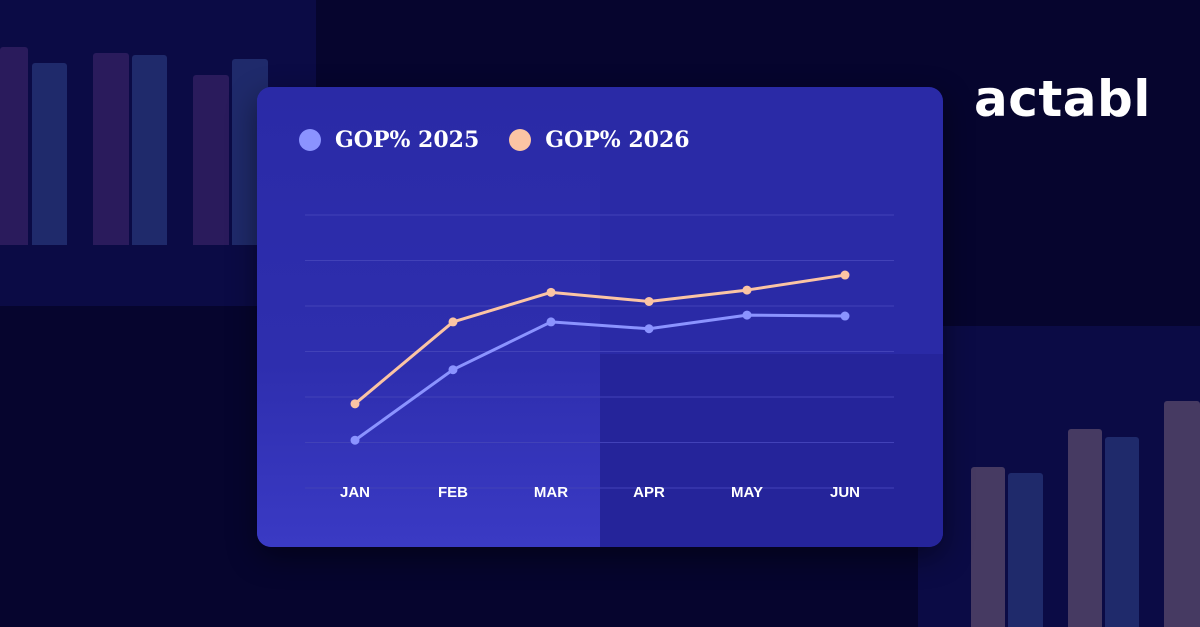 The width and height of the screenshot is (1200, 627). What do you see at coordinates (520, 140) in the screenshot?
I see `legend-swatch-2026` at bounding box center [520, 140].